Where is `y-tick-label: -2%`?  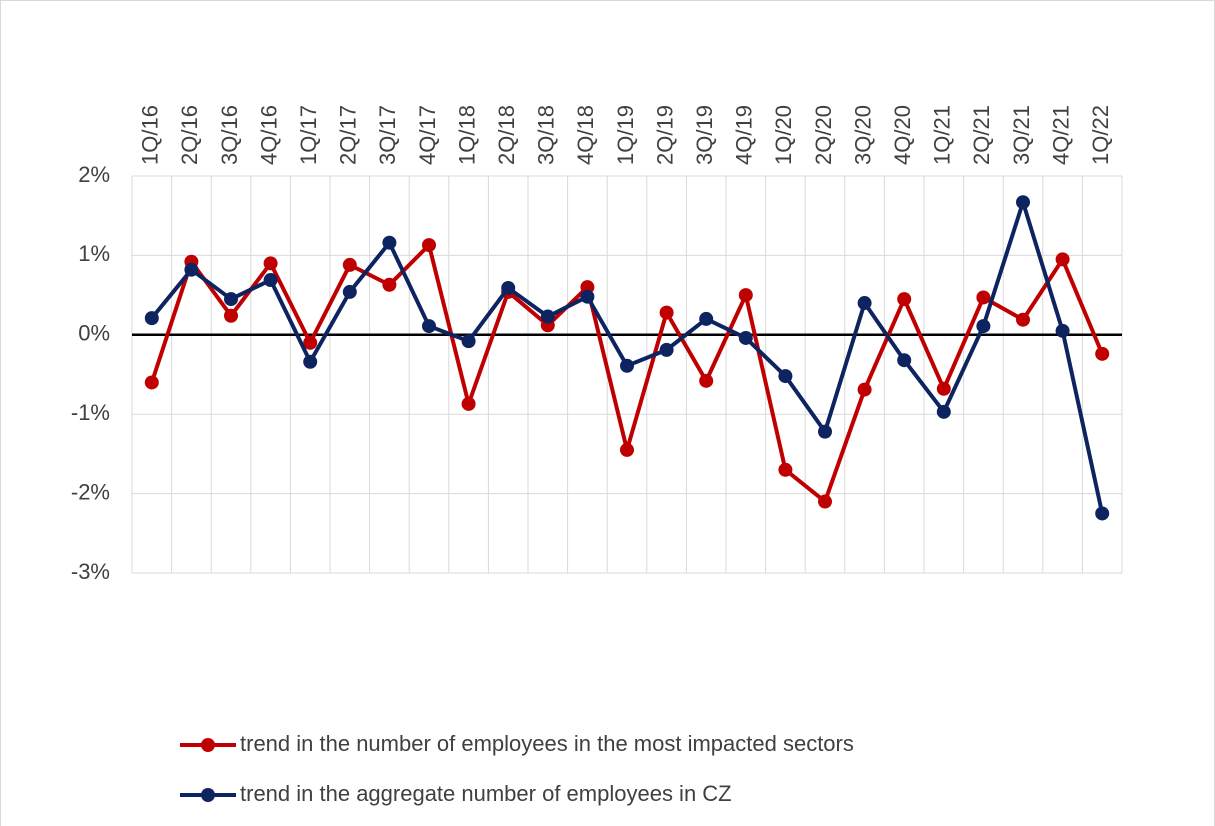 y-tick-label: -2% is located at coordinates (90, 491).